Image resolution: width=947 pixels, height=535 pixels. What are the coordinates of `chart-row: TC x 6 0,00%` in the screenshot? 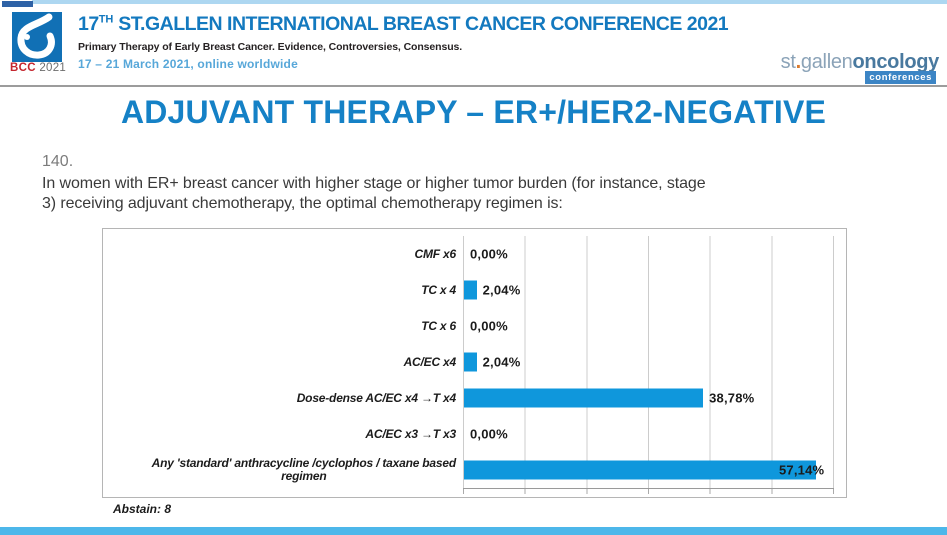 It's located at (468, 326).